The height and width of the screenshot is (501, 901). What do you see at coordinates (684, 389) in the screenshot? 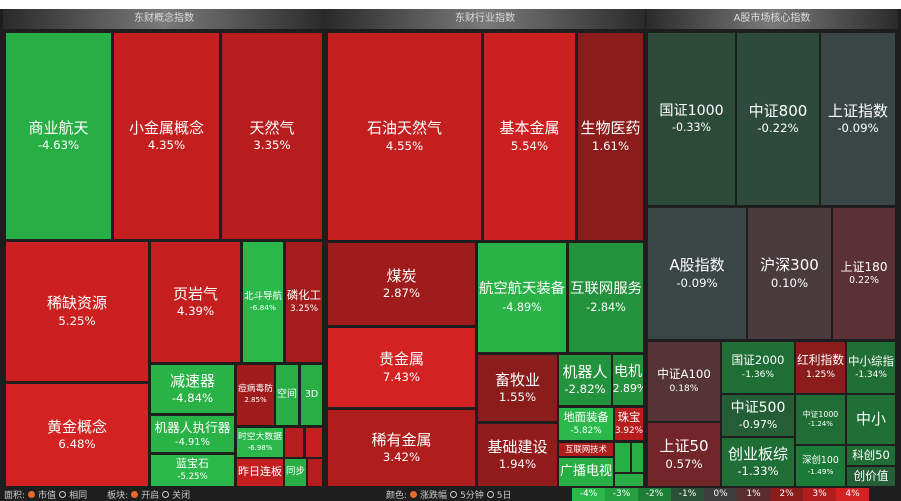
I see `tile-change: 0.18%` at bounding box center [684, 389].